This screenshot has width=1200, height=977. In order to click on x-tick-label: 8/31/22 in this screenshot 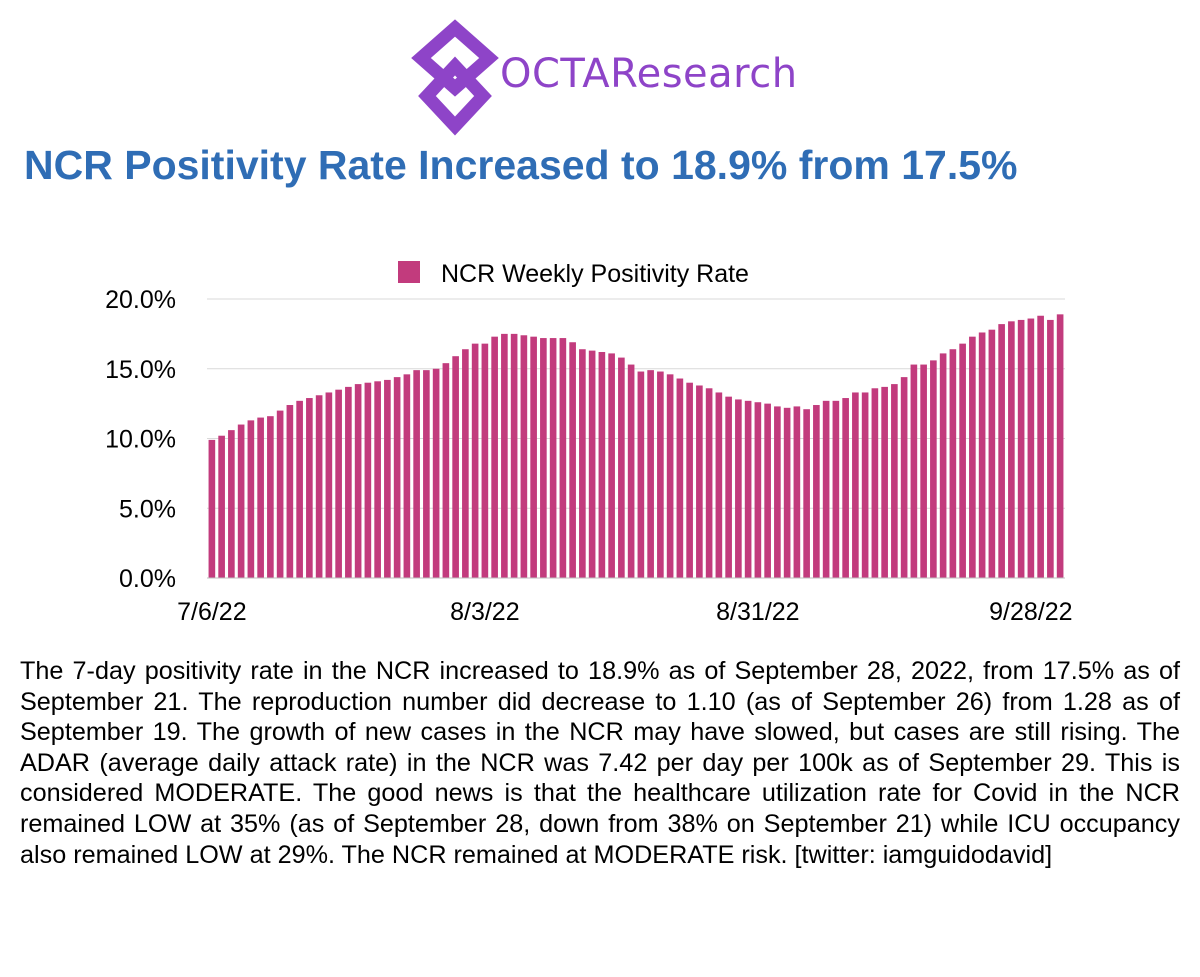, I will do `click(757, 612)`.